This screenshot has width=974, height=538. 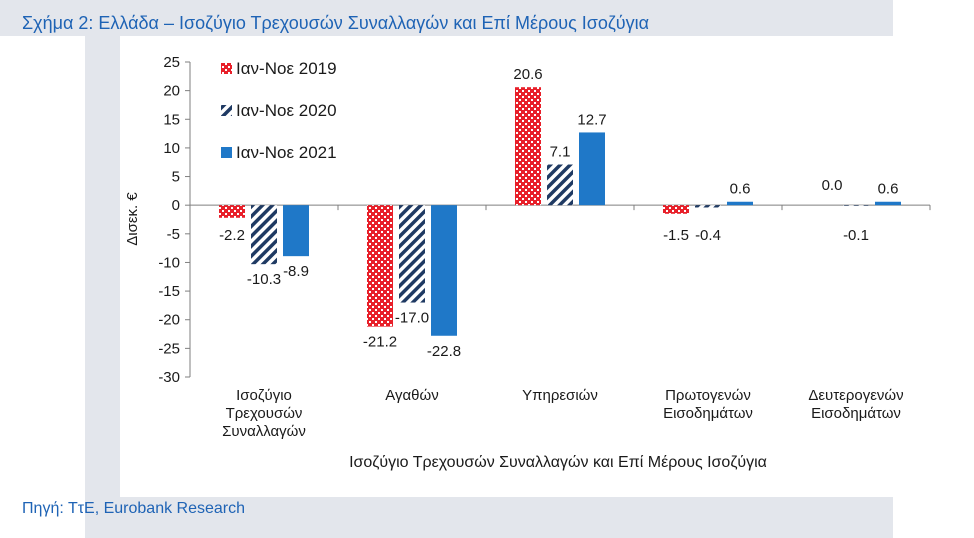 I want to click on legend-label-3: Ιαν-Νοε 2021, so click(x=286, y=152).